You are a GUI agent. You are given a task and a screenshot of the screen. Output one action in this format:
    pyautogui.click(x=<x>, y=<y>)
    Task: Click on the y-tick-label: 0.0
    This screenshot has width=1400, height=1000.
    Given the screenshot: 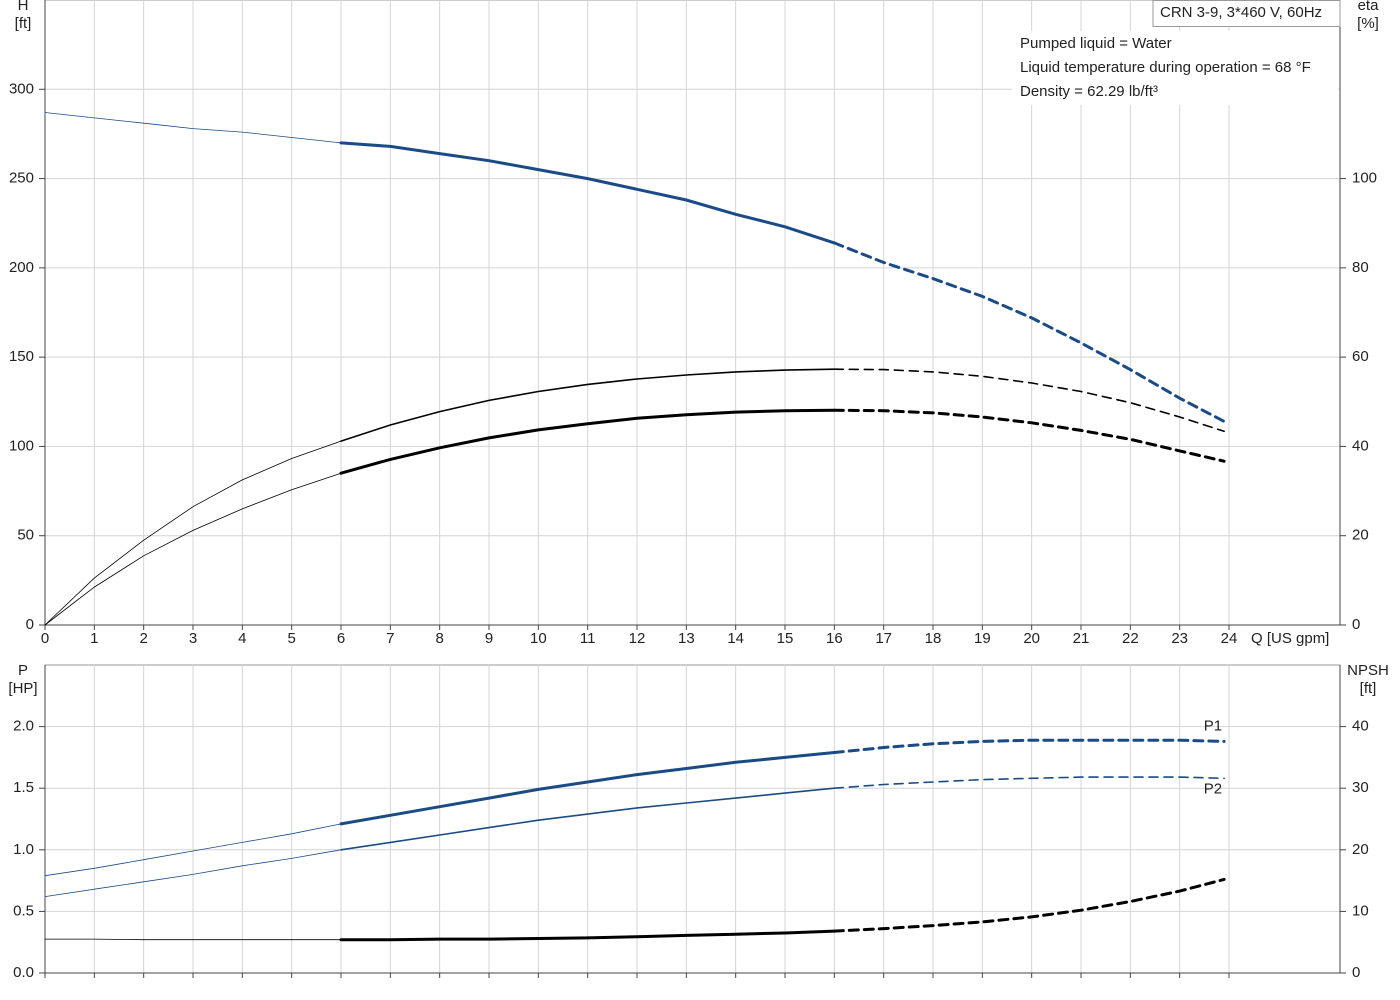 What is the action you would take?
    pyautogui.click(x=23, y=972)
    